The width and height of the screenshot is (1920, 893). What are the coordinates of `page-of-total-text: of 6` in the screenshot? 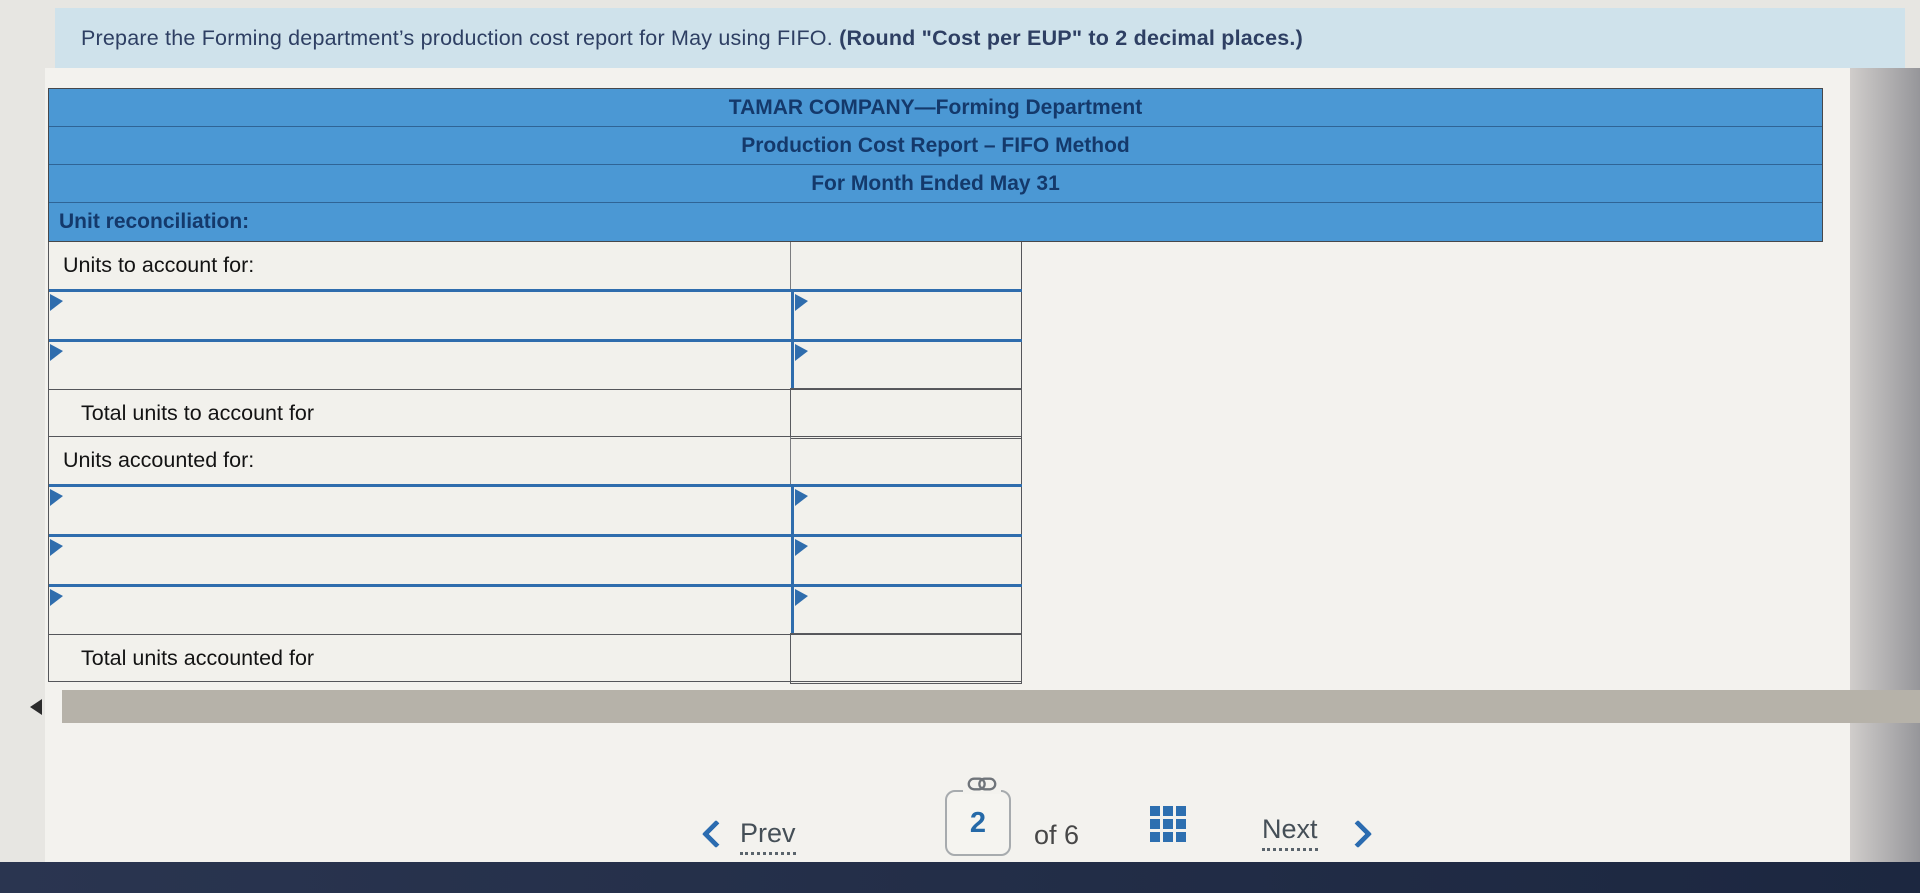 It's located at (1057, 835).